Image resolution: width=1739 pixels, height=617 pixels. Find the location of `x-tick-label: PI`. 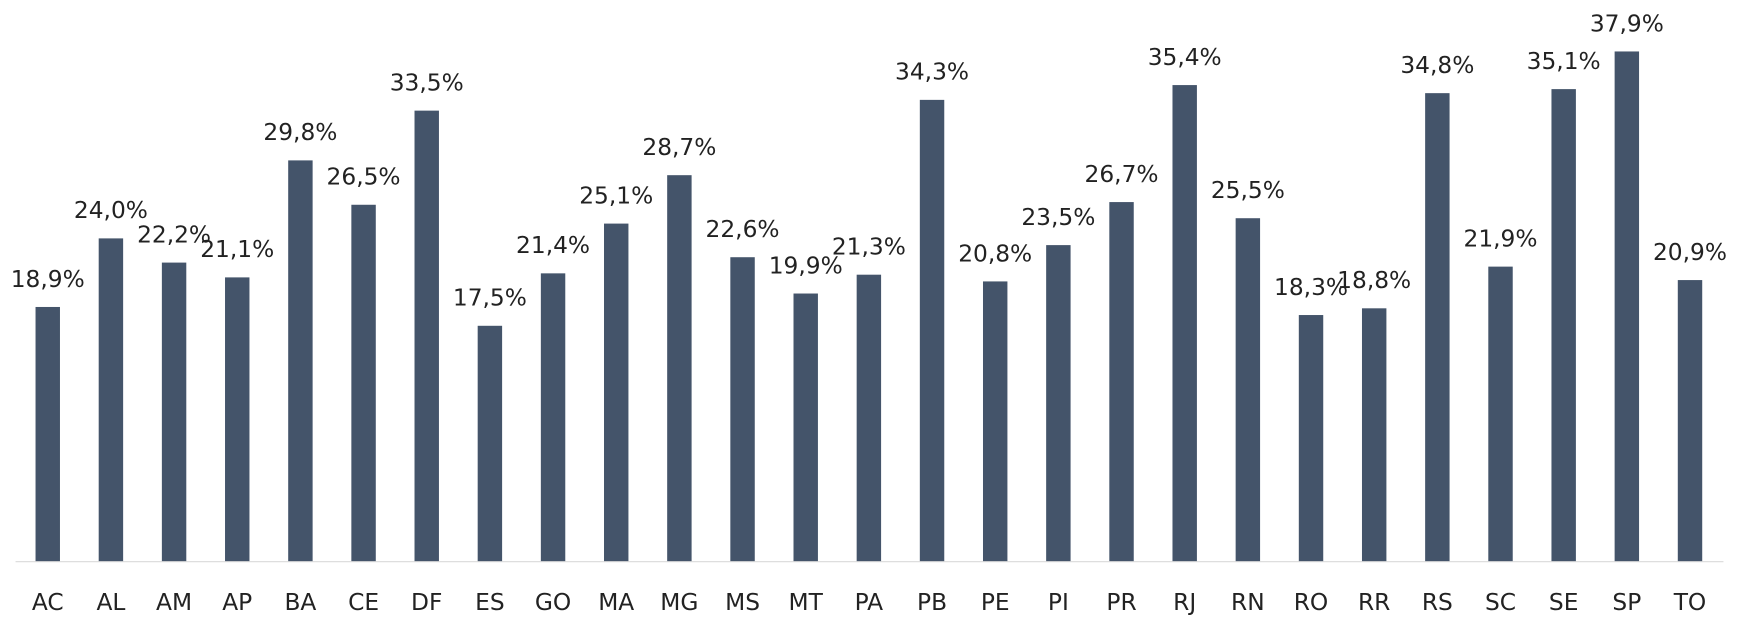

x-tick-label: PI is located at coordinates (1058, 602).